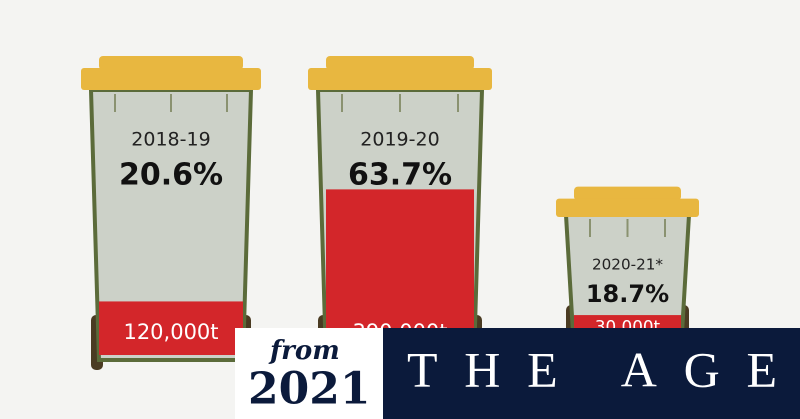  Describe the element at coordinates (309, 389) in the screenshot. I see `year-label: 2021` at that location.